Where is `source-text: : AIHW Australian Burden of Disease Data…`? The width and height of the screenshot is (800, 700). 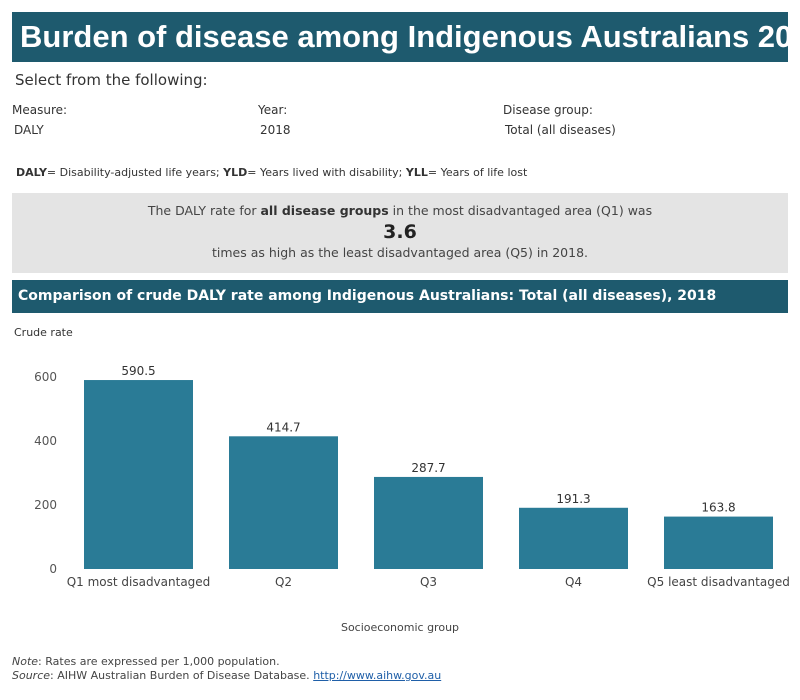 source-text: : AIHW Australian Burden of Disease Data… is located at coordinates (182, 675).